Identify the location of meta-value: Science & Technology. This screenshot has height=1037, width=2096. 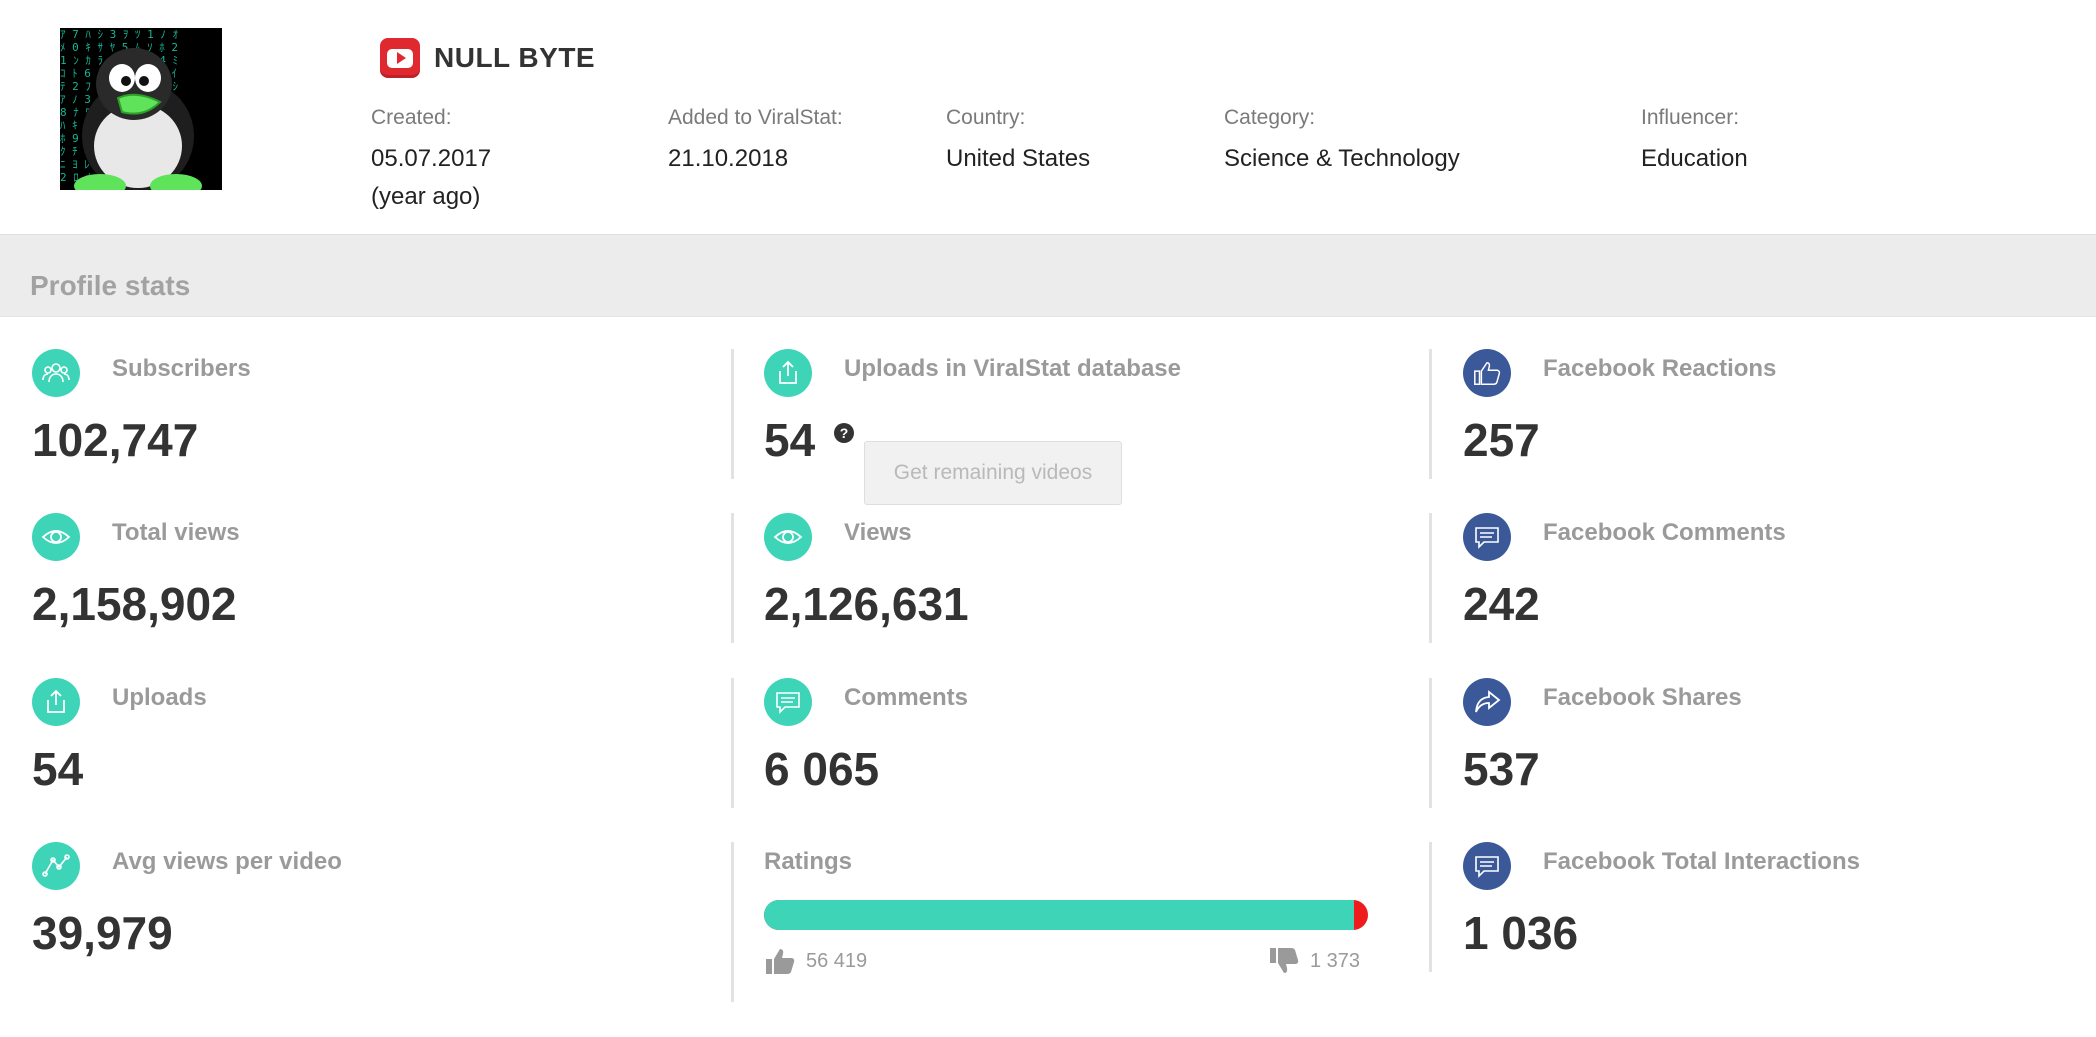
(1342, 158).